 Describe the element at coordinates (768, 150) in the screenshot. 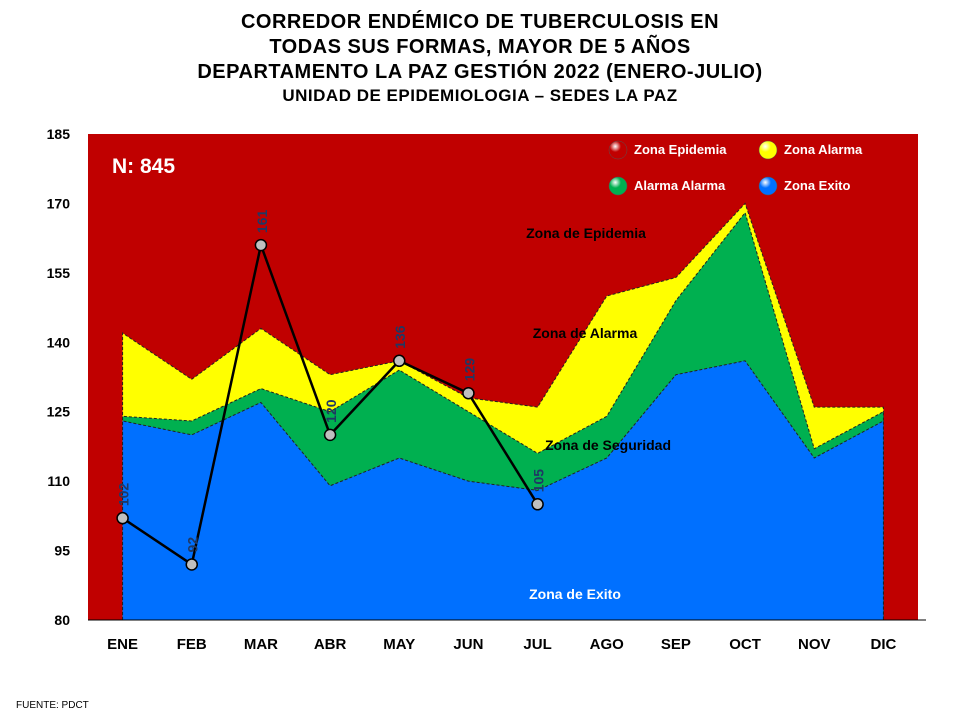

I see `legend-marker-alarma` at that location.